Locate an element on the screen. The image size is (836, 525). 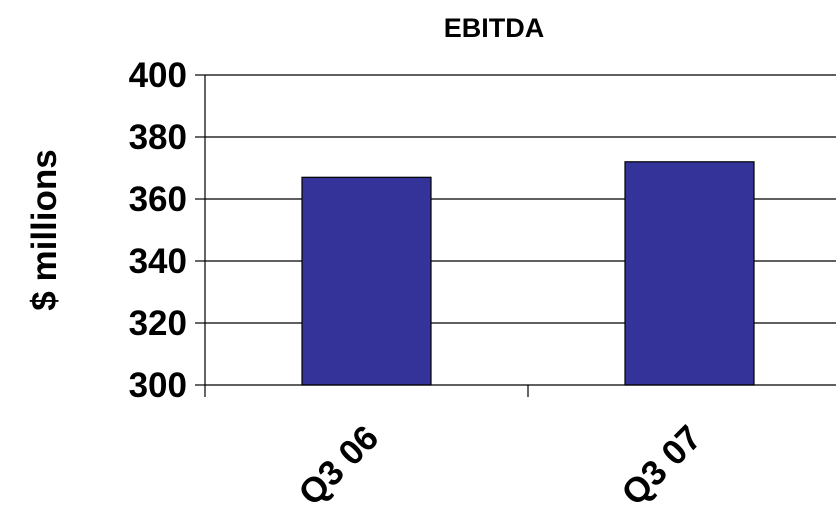
x-tick-labels: Q3 06 Q3 07 is located at coordinates (500, 465).